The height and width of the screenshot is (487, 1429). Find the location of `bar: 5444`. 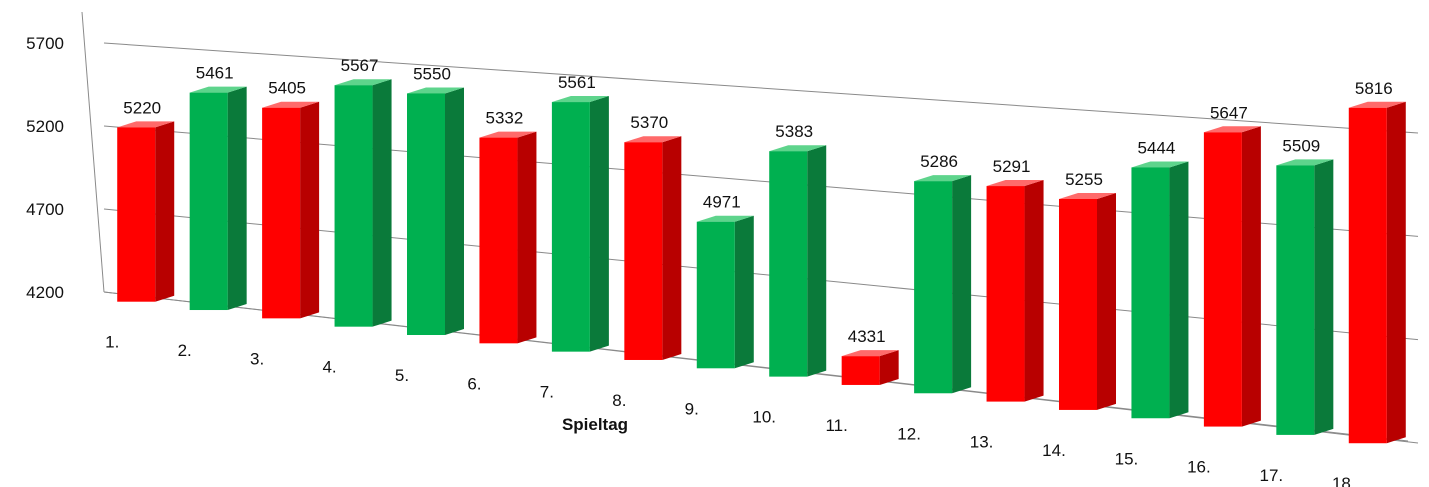

bar: 5444 is located at coordinates (1160, 278).